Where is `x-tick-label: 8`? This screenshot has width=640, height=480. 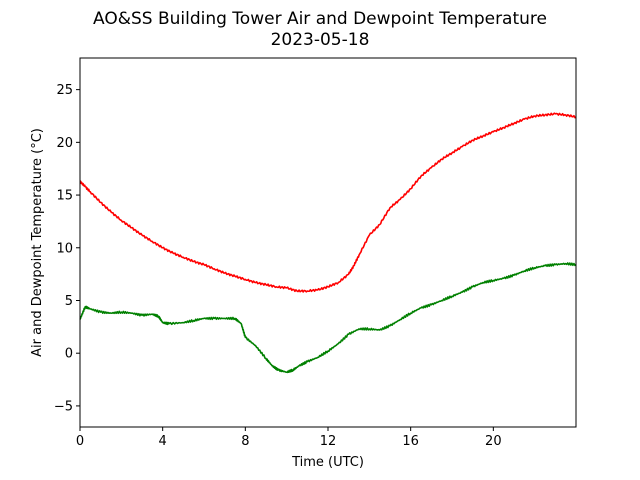 x-tick-label: 8 is located at coordinates (245, 441).